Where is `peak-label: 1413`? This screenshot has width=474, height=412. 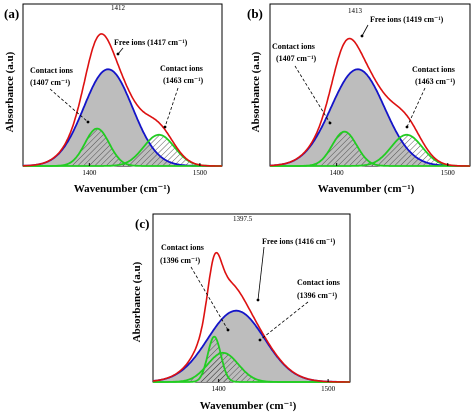 peak-label: 1413 is located at coordinates (355, 11).